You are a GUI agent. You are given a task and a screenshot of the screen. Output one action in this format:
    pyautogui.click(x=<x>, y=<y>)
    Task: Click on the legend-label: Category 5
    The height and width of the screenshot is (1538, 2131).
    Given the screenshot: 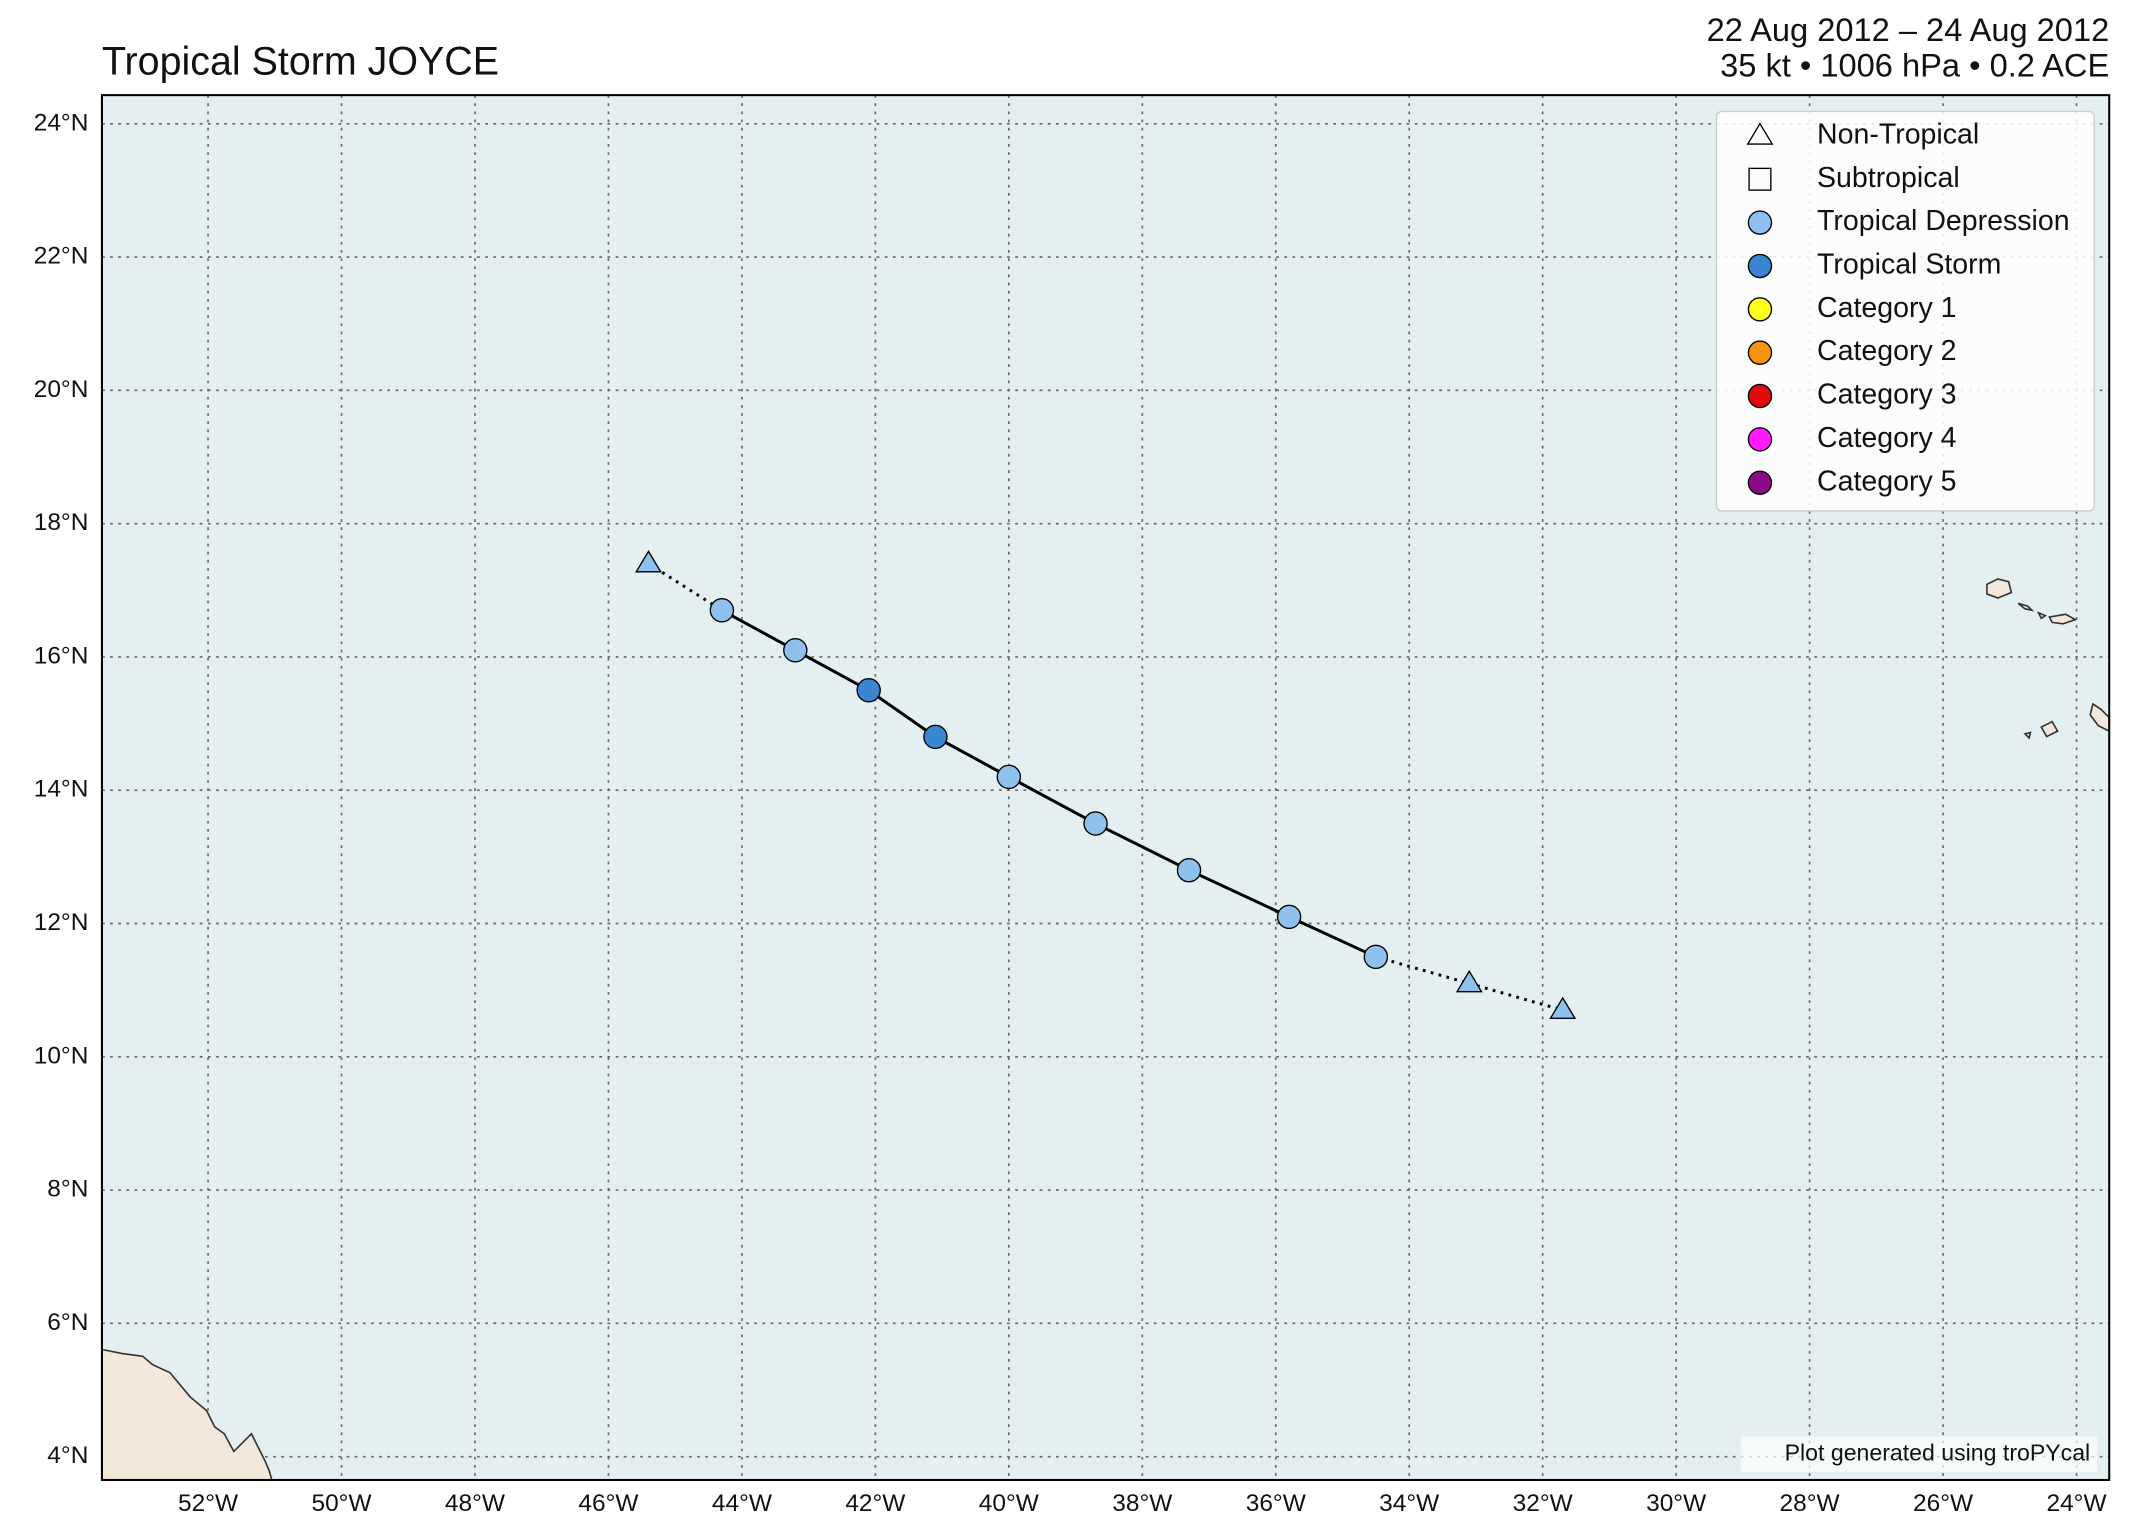 What is the action you would take?
    pyautogui.click(x=1887, y=481)
    